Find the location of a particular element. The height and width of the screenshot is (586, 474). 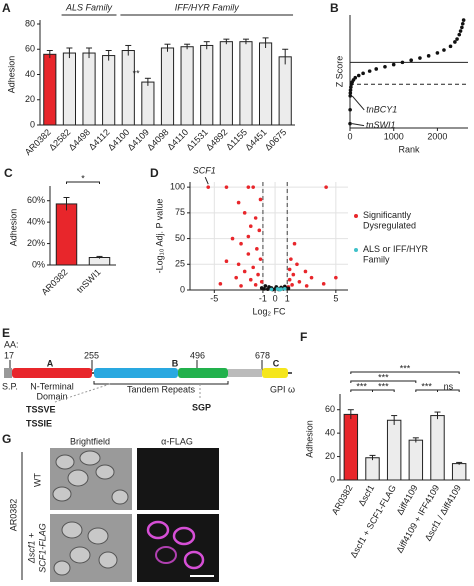

significance-bracket is located at coordinates (83, 182).